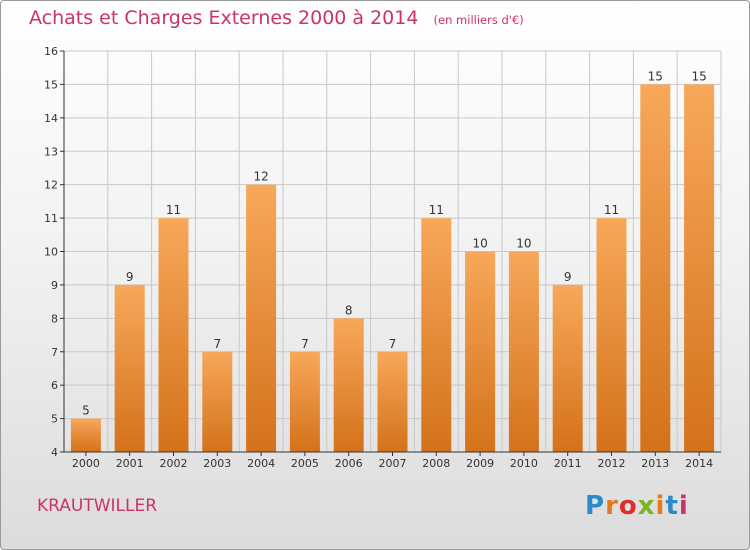 Image resolution: width=750 pixels, height=550 pixels. I want to click on y-tick-label: 4, so click(54, 452).